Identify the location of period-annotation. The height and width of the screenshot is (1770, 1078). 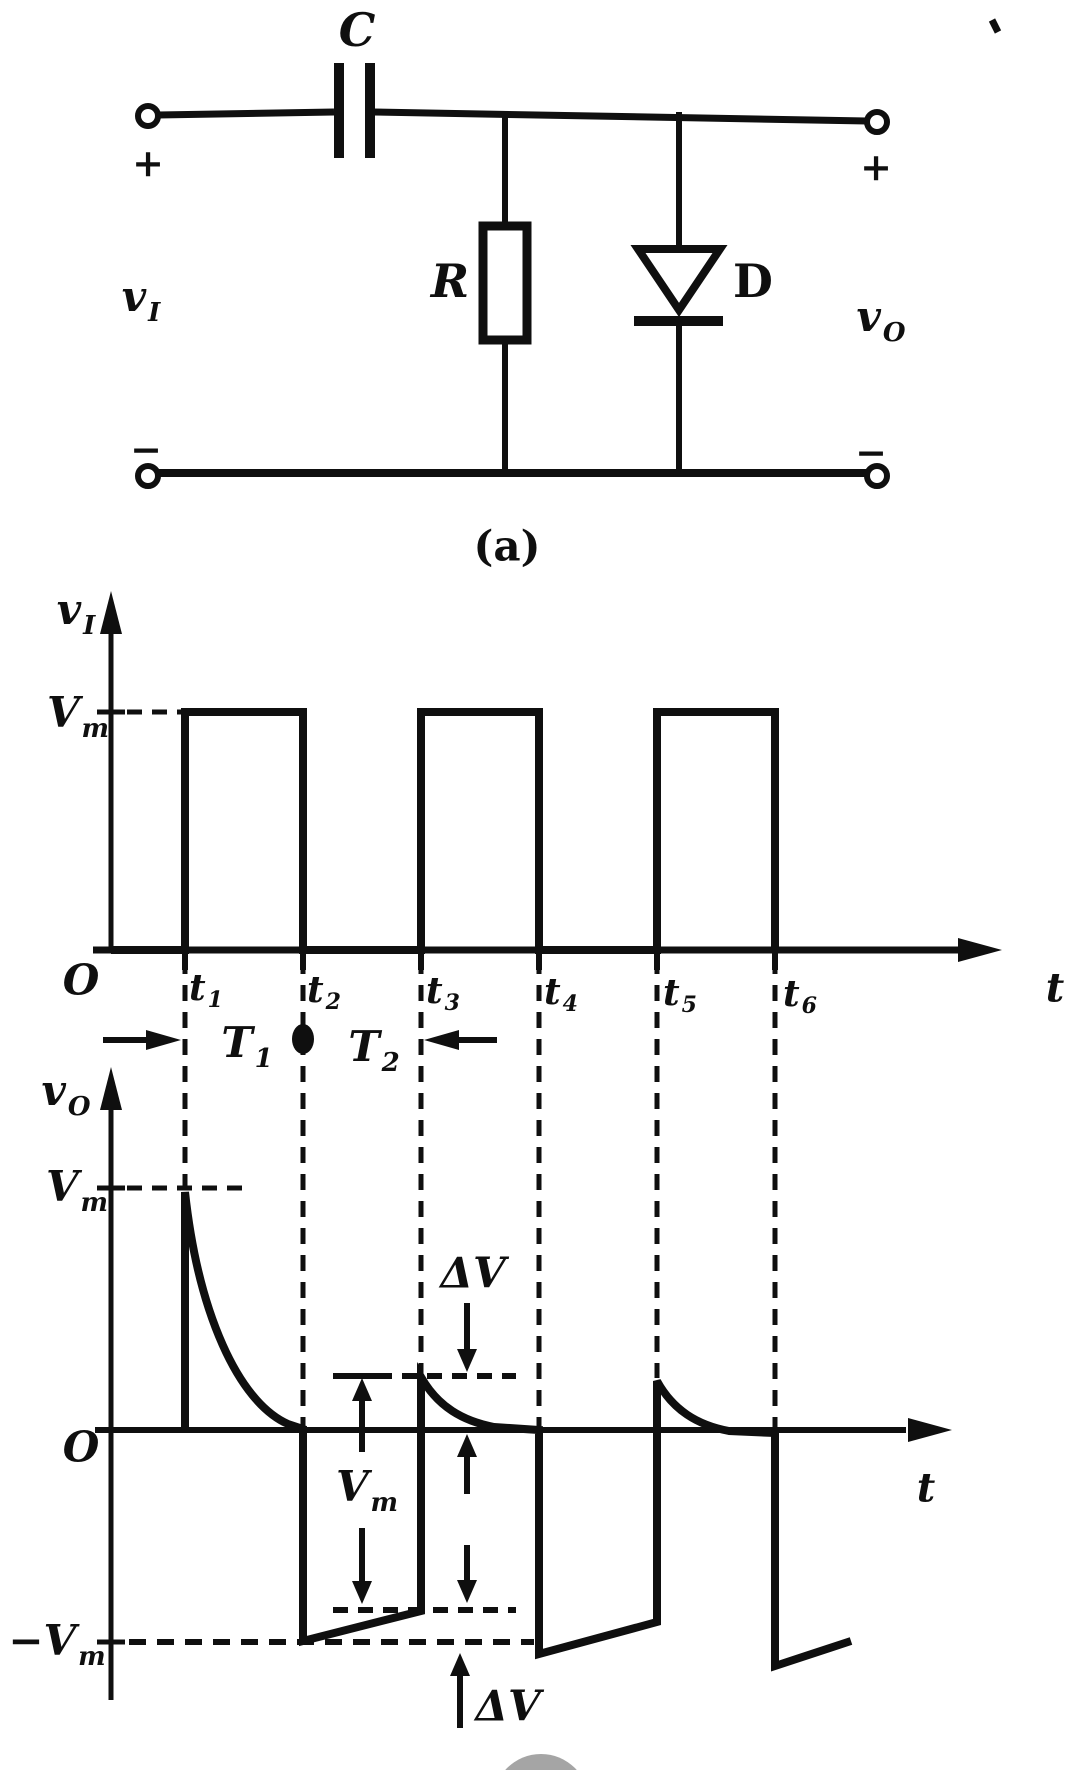
(300, 1039).